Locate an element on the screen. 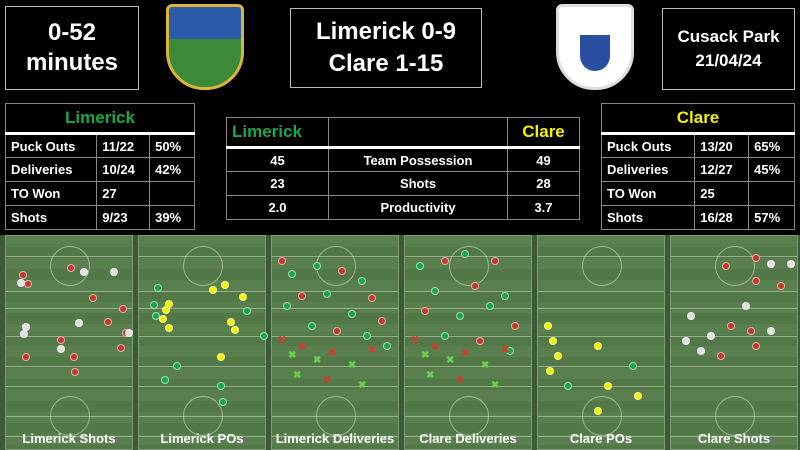 The height and width of the screenshot is (450, 800). table-cell: 13/20 is located at coordinates (722, 145).